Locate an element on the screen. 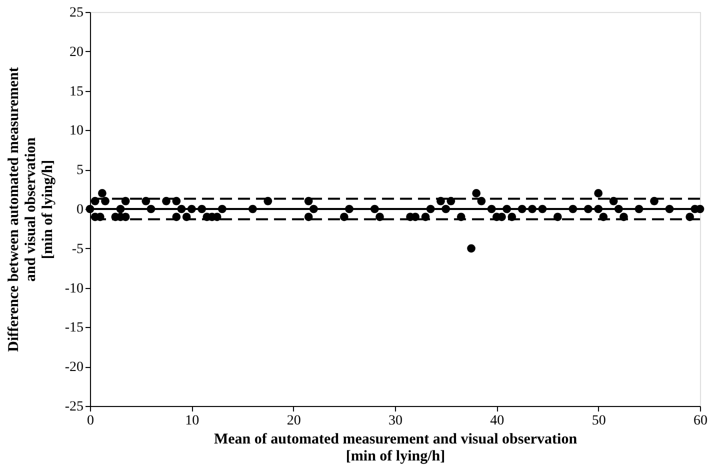 The width and height of the screenshot is (718, 474). x-axis-title: Mean of automated measurement and visual observation [min of lying/h] is located at coordinates (396, 448).